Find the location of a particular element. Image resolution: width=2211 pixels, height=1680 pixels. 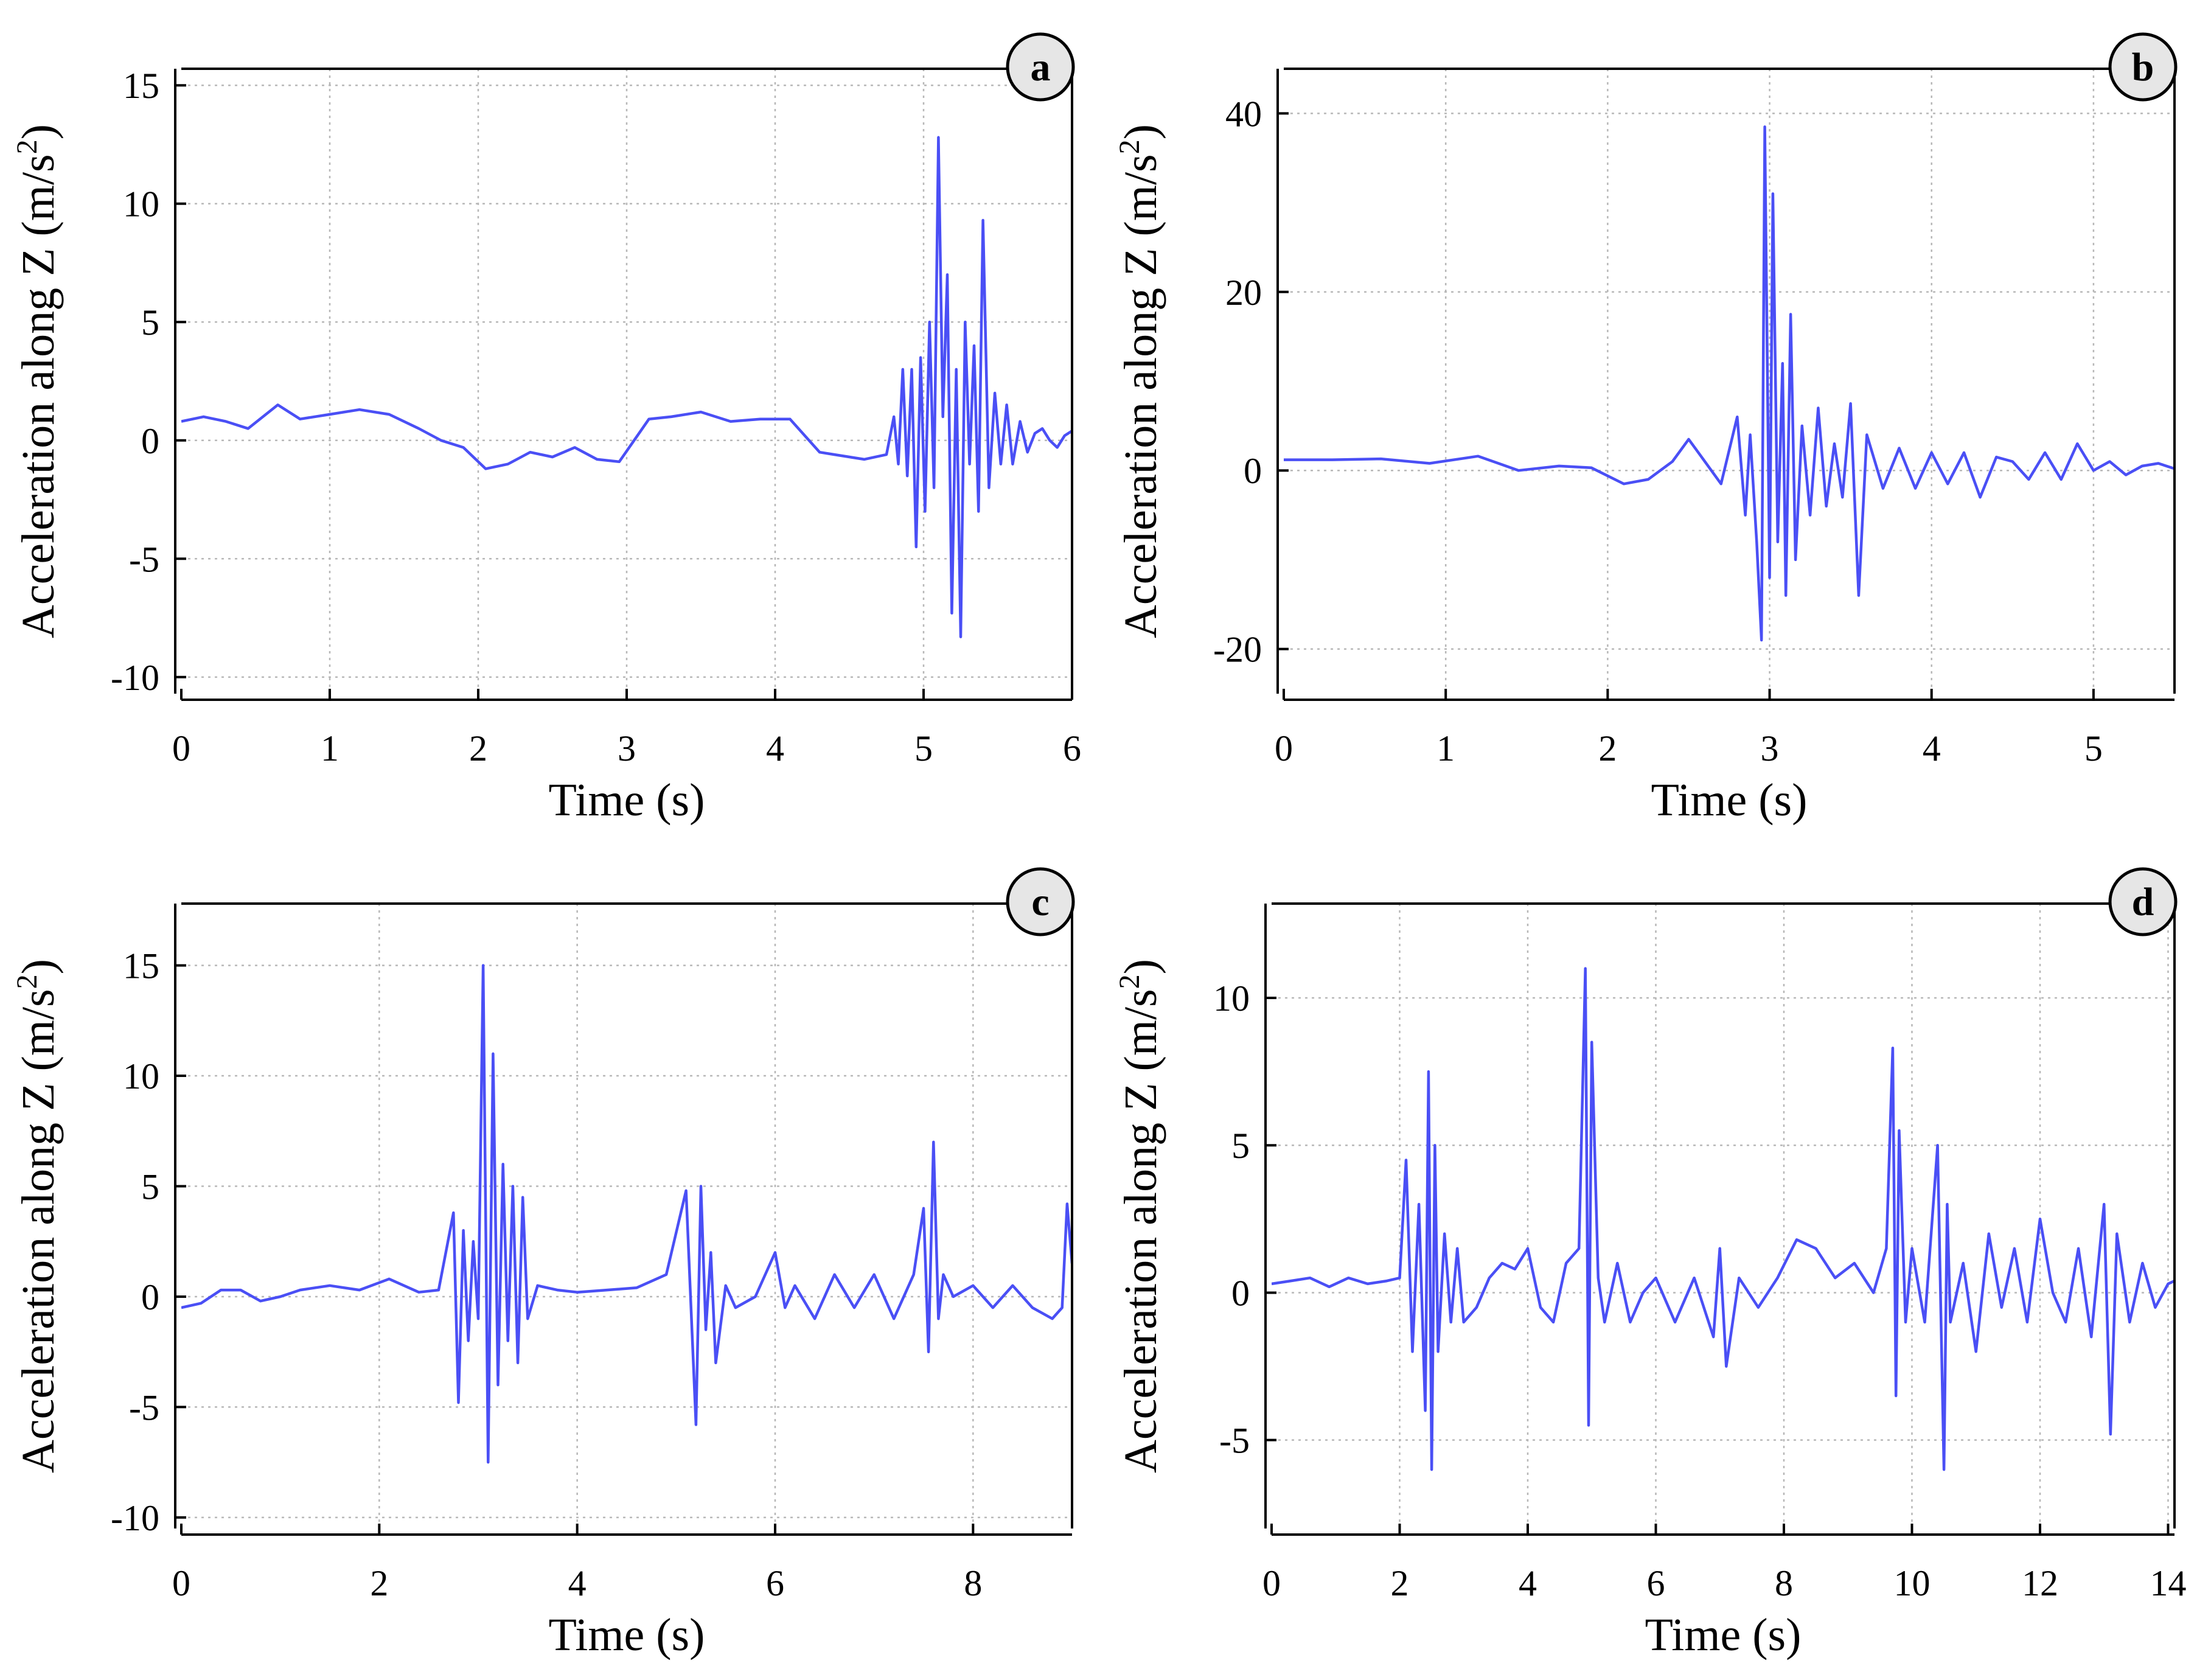

y-tick-label: 40 is located at coordinates (1243, 114).